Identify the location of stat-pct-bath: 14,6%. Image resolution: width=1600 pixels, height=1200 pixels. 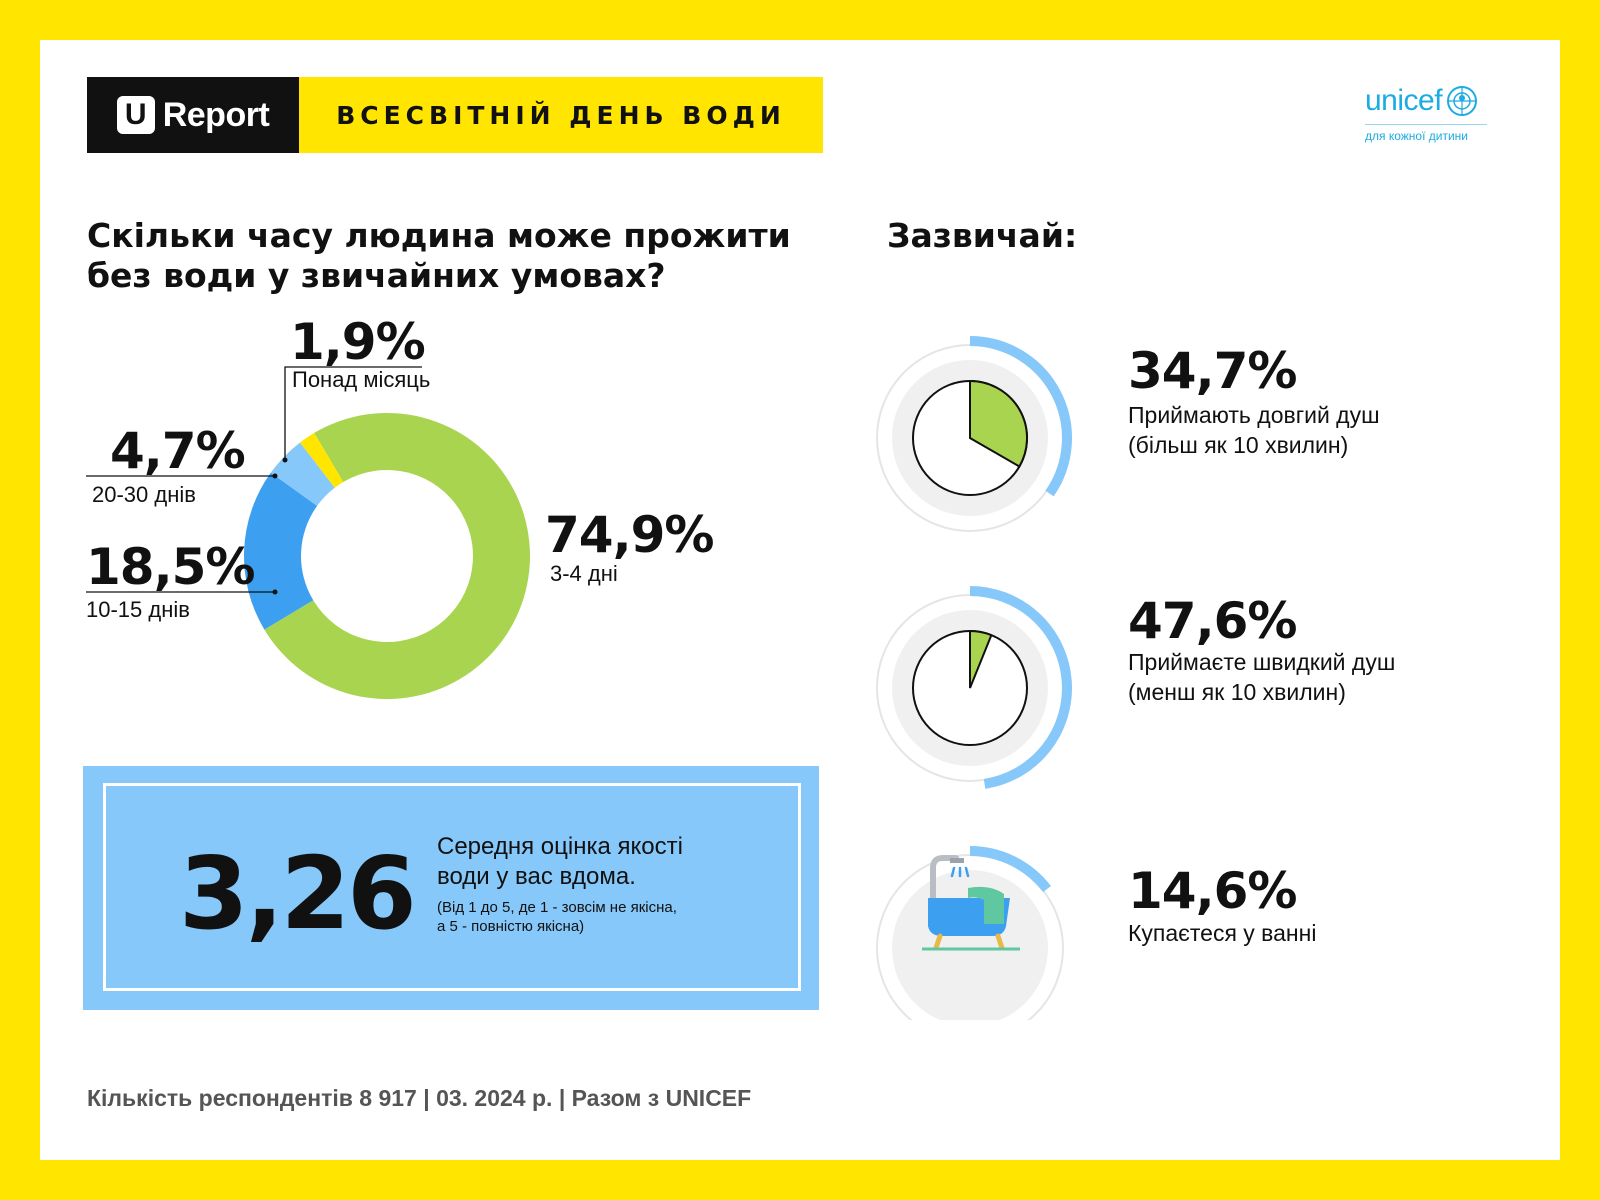
(1212, 891).